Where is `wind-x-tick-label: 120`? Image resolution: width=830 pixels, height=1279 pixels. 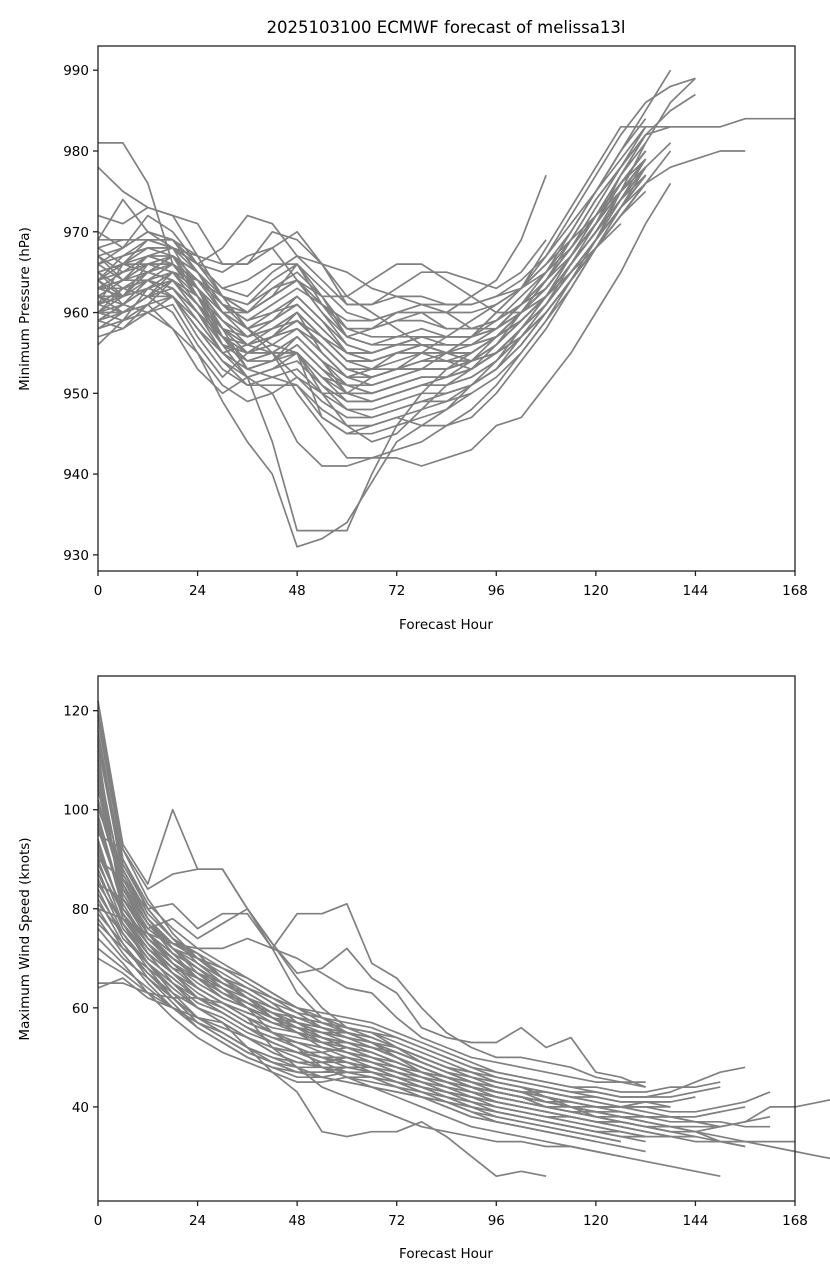 wind-x-tick-label: 120 is located at coordinates (596, 1221).